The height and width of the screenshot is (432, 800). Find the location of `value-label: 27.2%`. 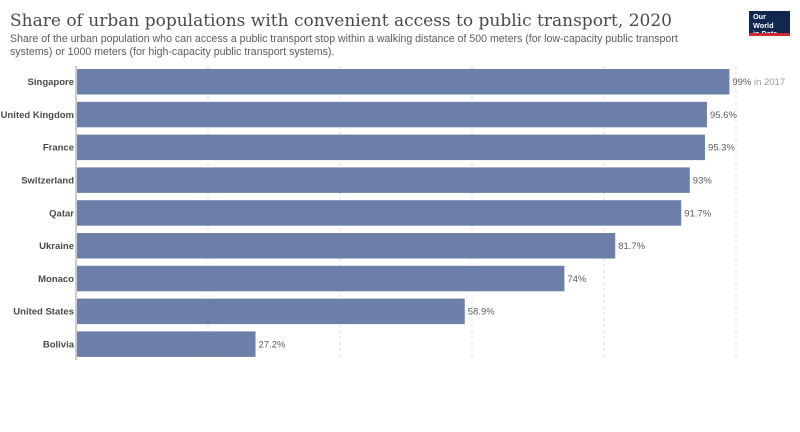

value-label: 27.2% is located at coordinates (272, 344).